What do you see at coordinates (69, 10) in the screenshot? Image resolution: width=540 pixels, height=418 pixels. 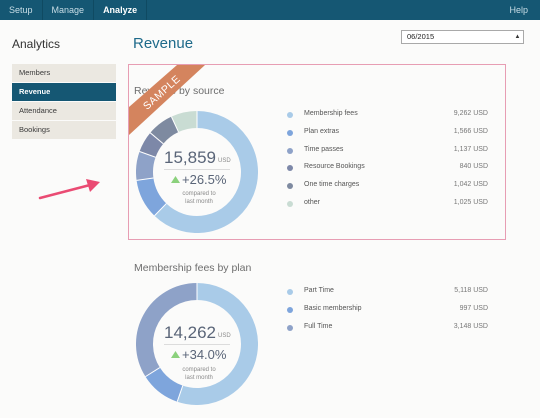 I see `tab-manage: Manage` at bounding box center [69, 10].